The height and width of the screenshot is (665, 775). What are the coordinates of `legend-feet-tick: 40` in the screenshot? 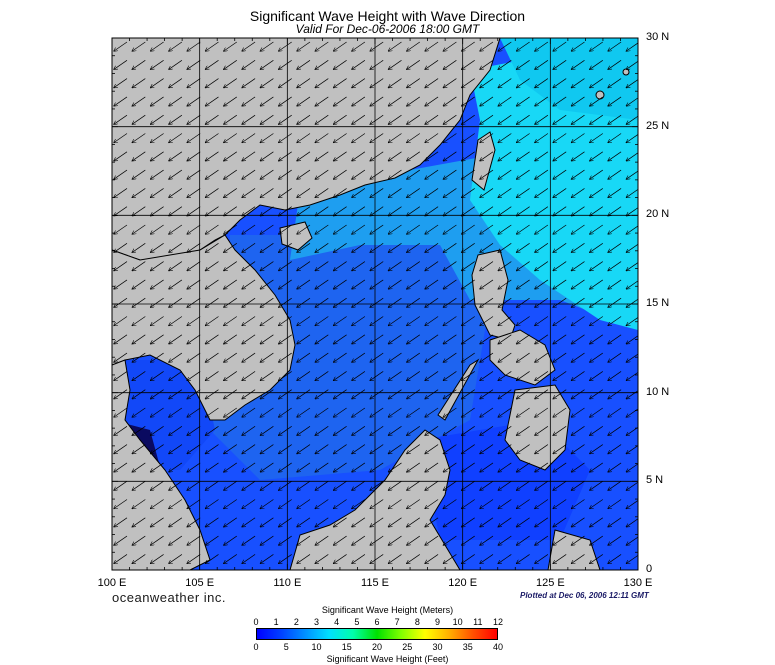 It's located at (497, 647).